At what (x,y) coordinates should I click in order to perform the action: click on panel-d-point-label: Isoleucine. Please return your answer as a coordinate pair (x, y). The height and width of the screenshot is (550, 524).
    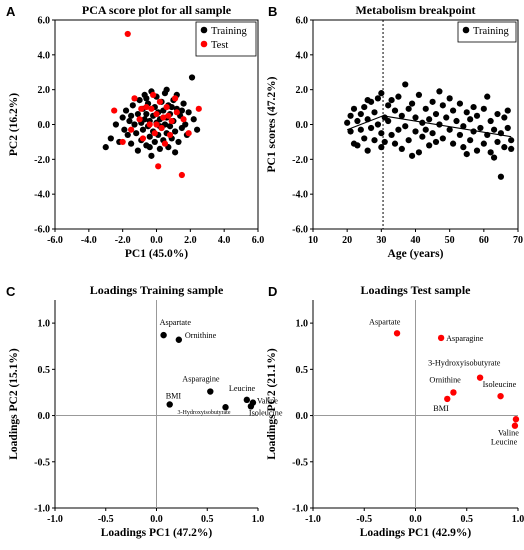
    Looking at the image, I should click on (500, 384).